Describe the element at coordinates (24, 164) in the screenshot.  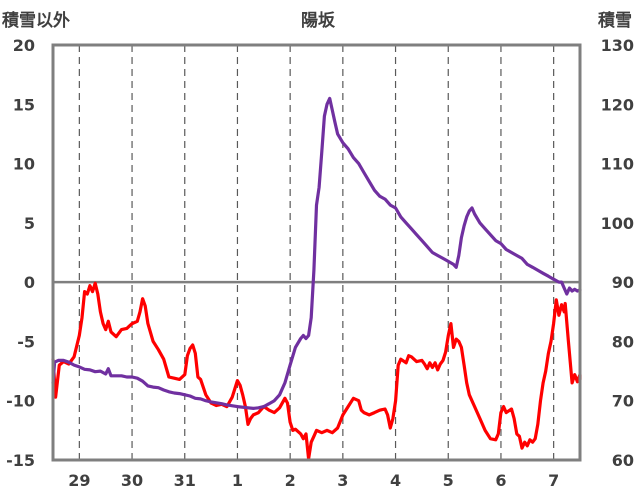
I see `left-tick-label: 10` at that location.